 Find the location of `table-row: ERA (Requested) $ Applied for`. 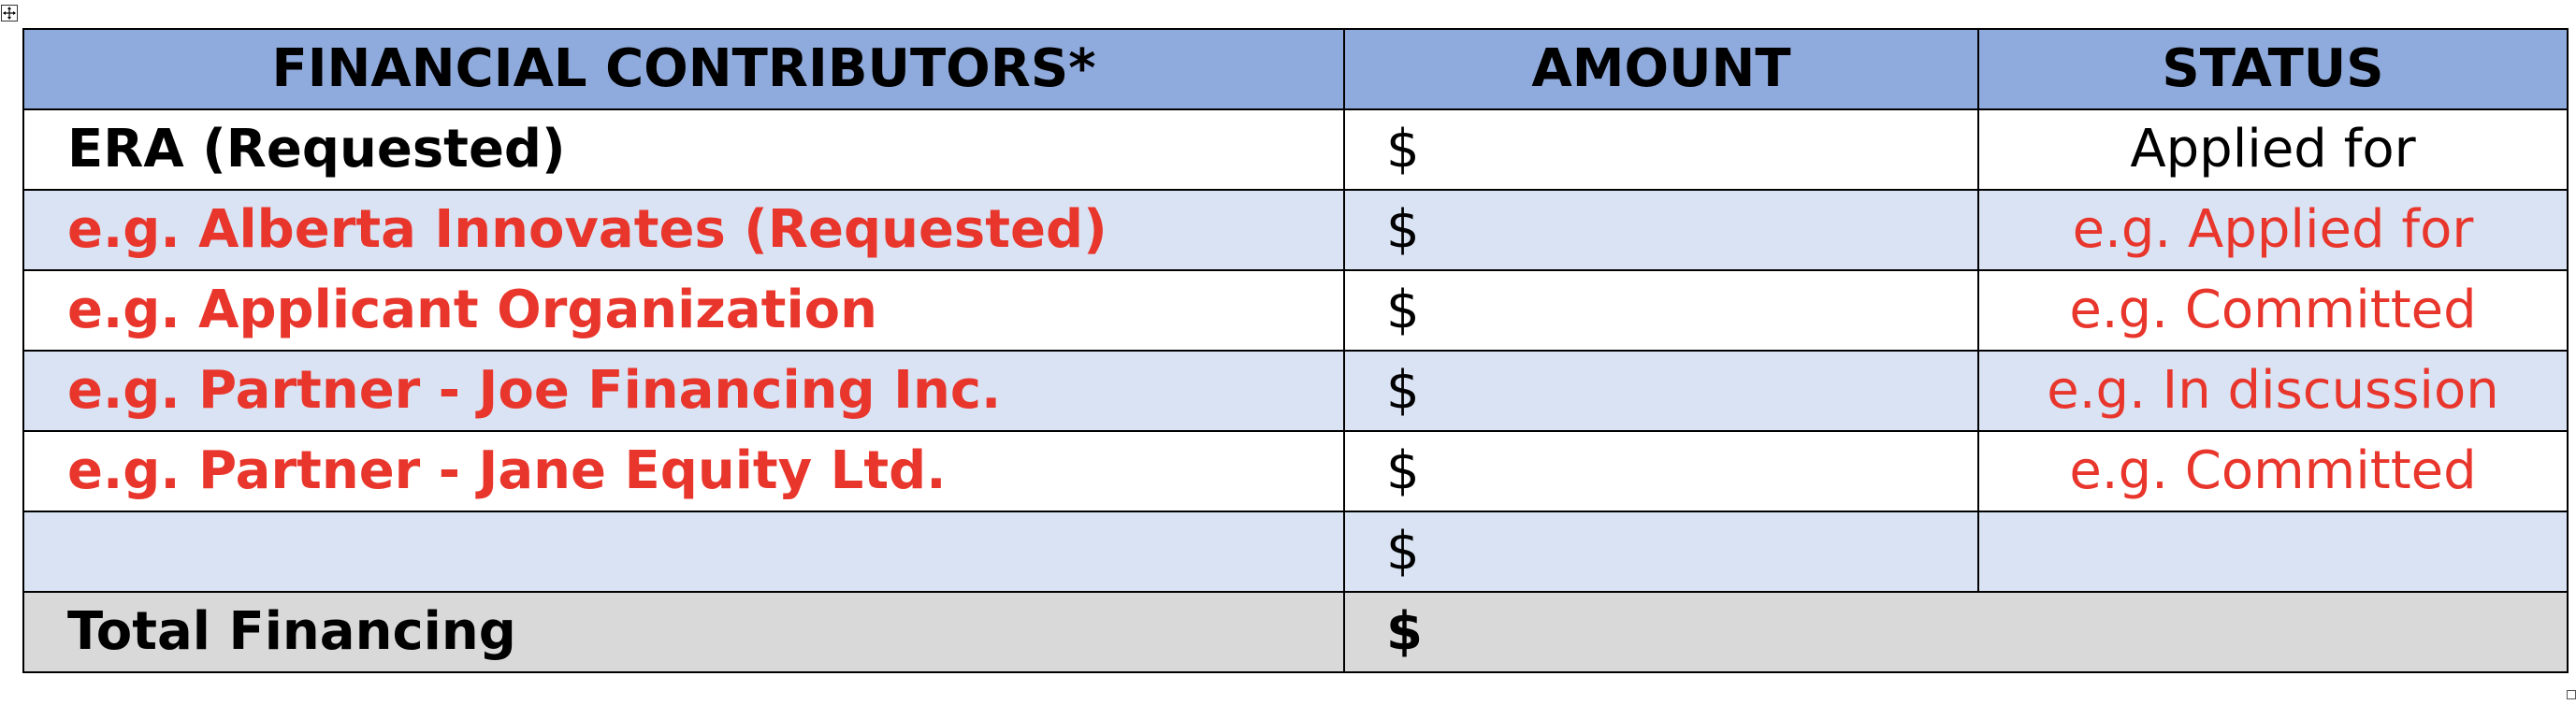

table-row: ERA (Requested) $ Applied for is located at coordinates (1295, 149).